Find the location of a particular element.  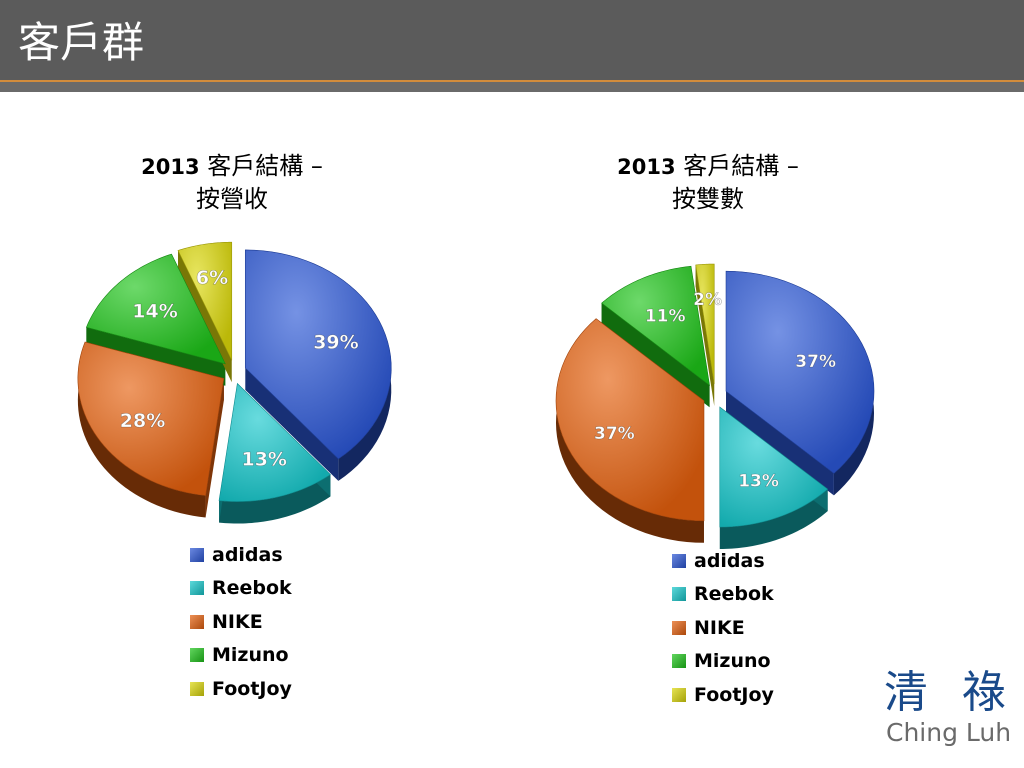

company-logo-english: Ching Luh is located at coordinates (949, 732).